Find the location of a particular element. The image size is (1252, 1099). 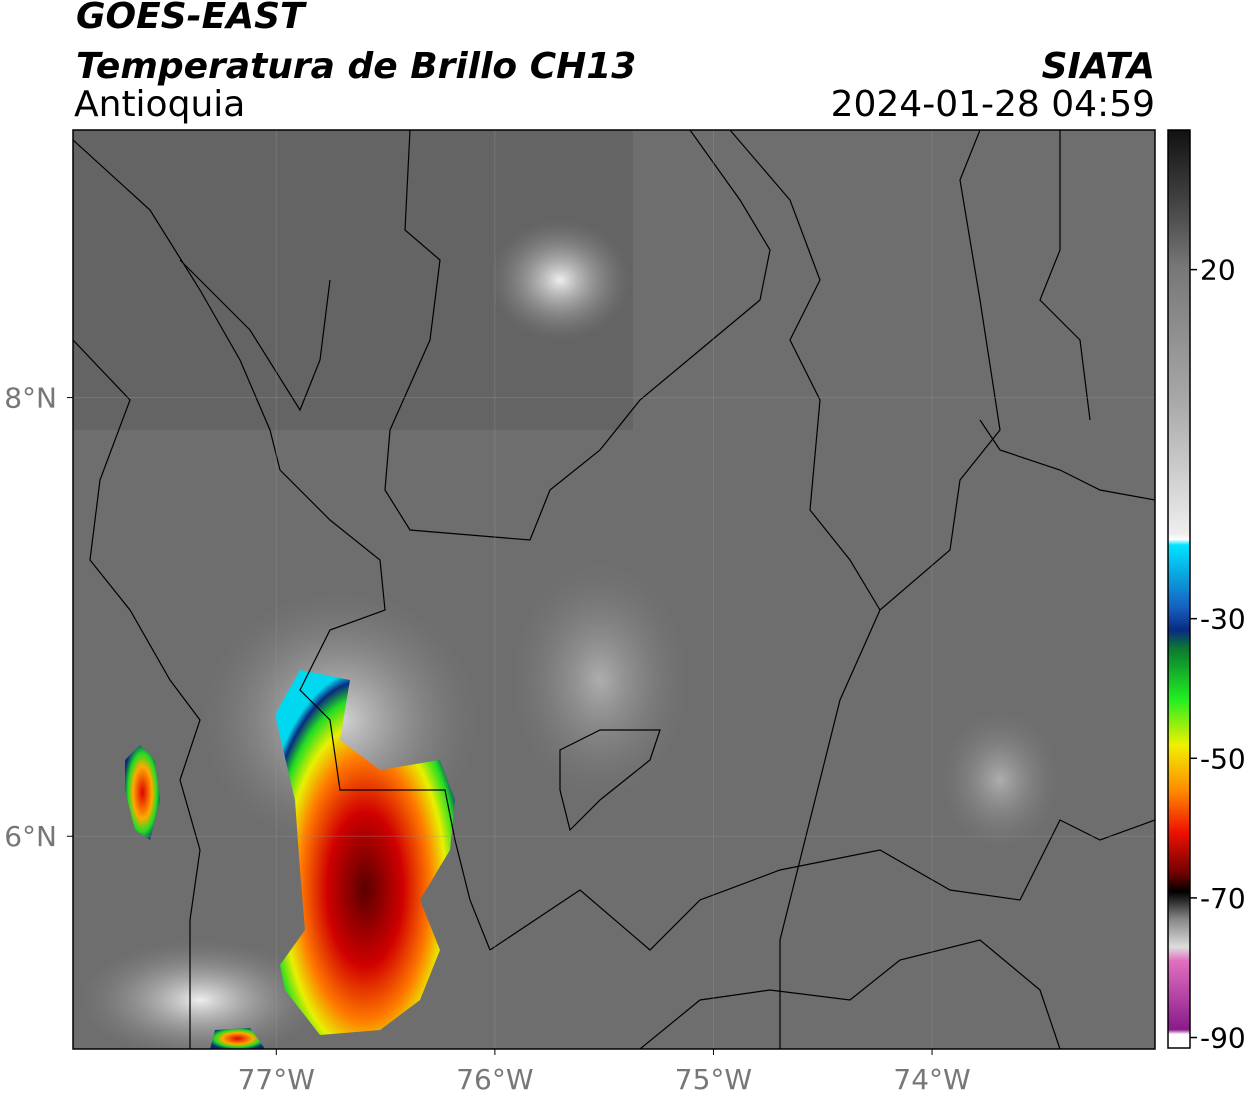

lat-label: 8°N is located at coordinates (30, 398).